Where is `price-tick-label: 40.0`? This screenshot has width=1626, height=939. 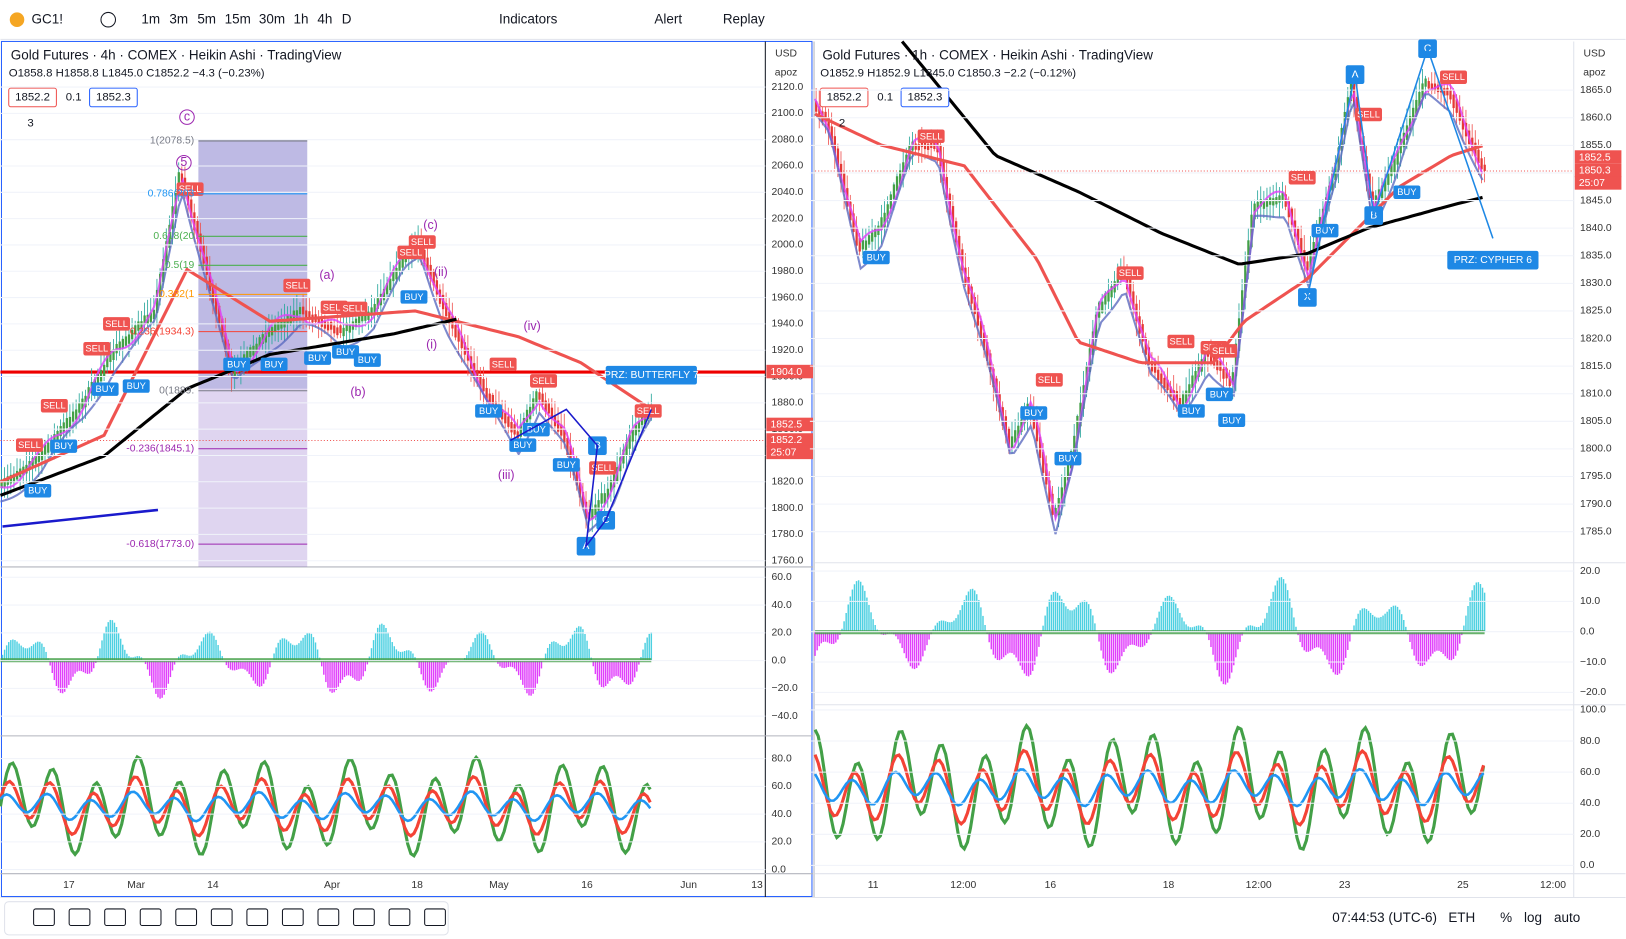 price-tick-label: 40.0 is located at coordinates (782, 814).